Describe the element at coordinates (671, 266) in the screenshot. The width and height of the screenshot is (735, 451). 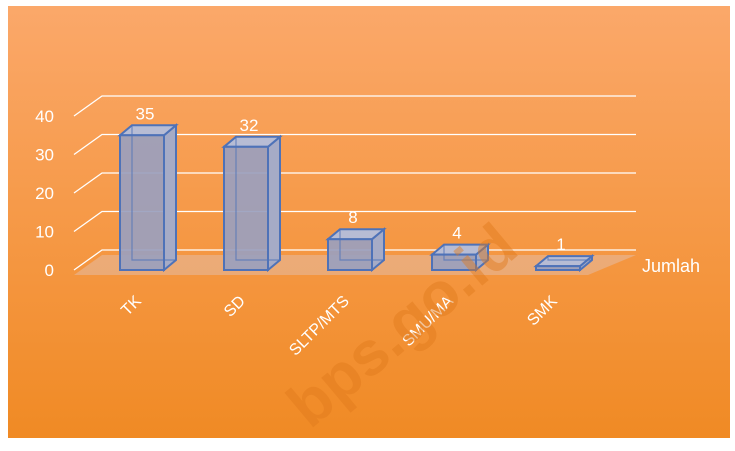
I see `legend-series-jumlah: Jumlah` at that location.